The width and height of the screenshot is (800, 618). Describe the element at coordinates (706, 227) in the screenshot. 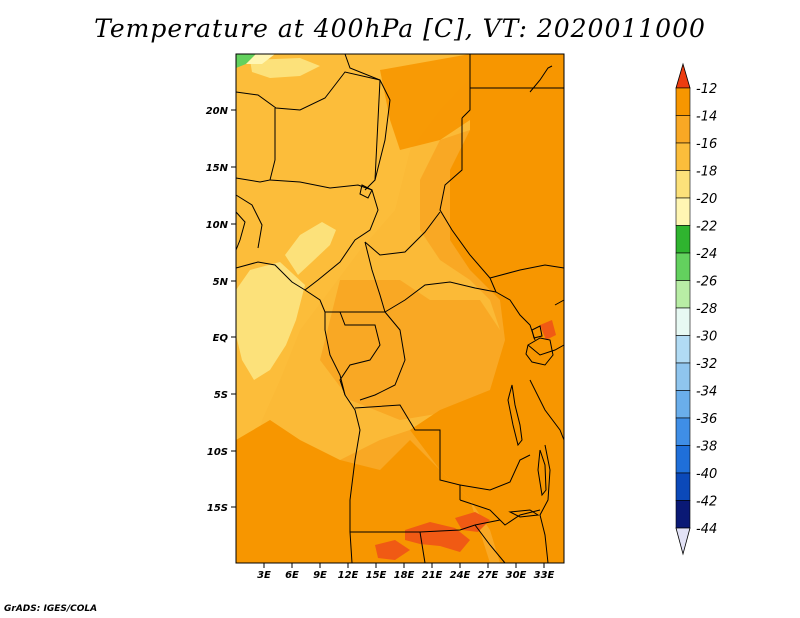

I see `colorbar-label: -22` at that location.